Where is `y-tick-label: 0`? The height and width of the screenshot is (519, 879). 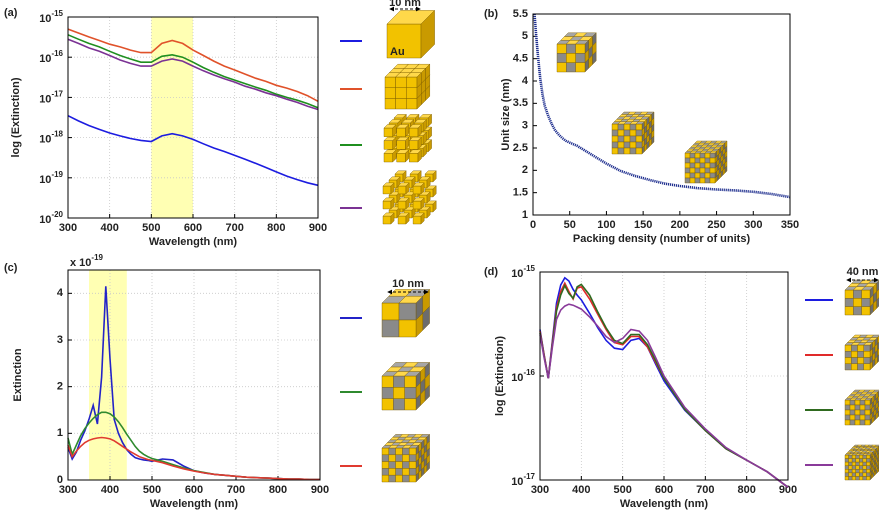 y-tick-label: 0 is located at coordinates (60, 480).